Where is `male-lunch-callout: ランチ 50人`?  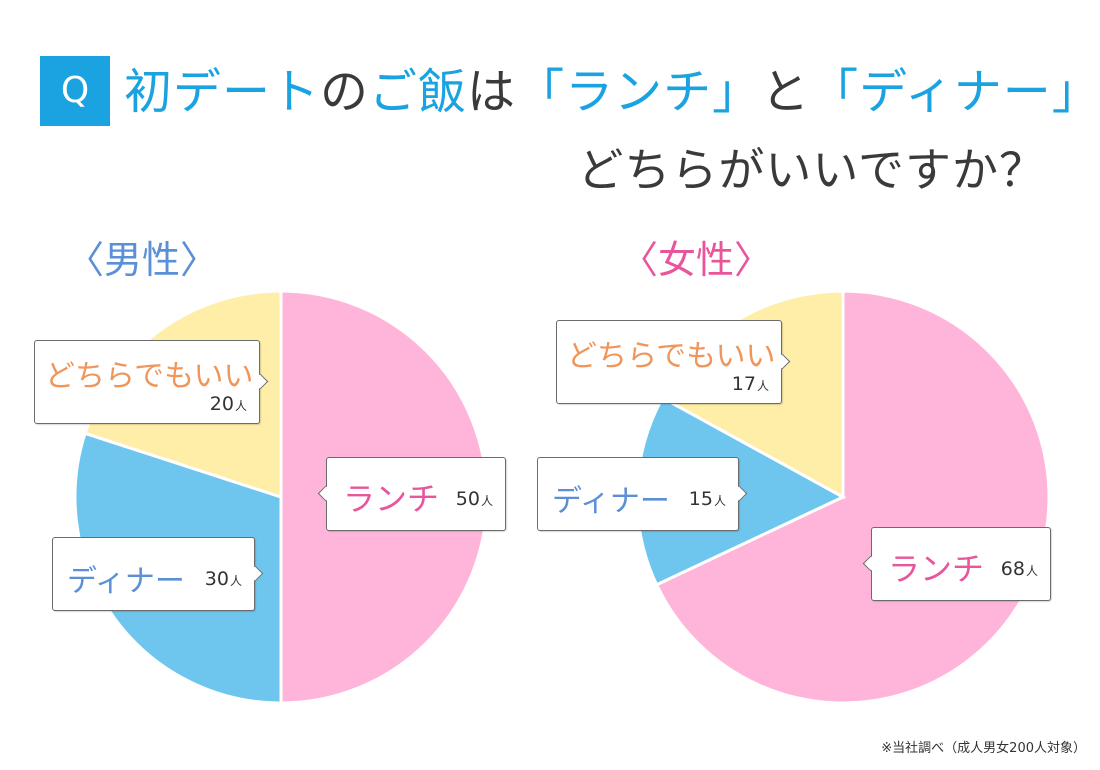 male-lunch-callout: ランチ 50人 is located at coordinates (416, 494).